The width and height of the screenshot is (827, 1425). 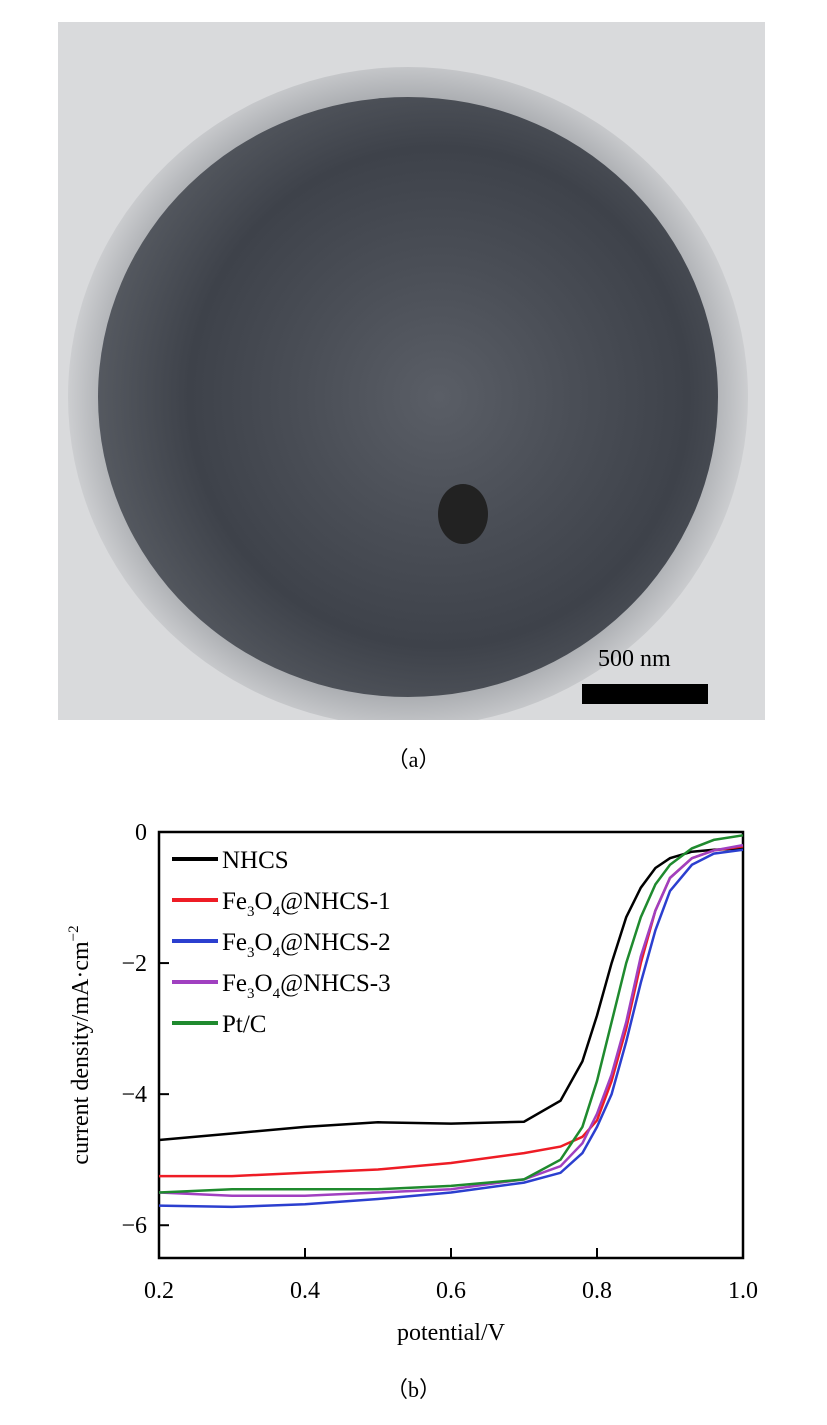 I want to click on legend-label-3: Fe3O4@NHCS-3, so click(x=306, y=986).